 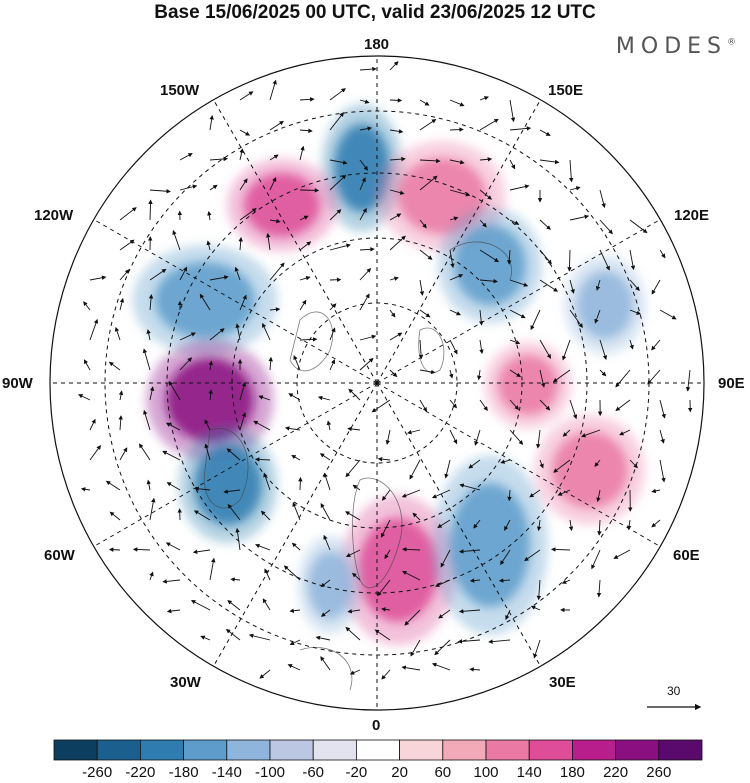 I want to click on colorbar-tick-label: 100, so click(x=486, y=772).